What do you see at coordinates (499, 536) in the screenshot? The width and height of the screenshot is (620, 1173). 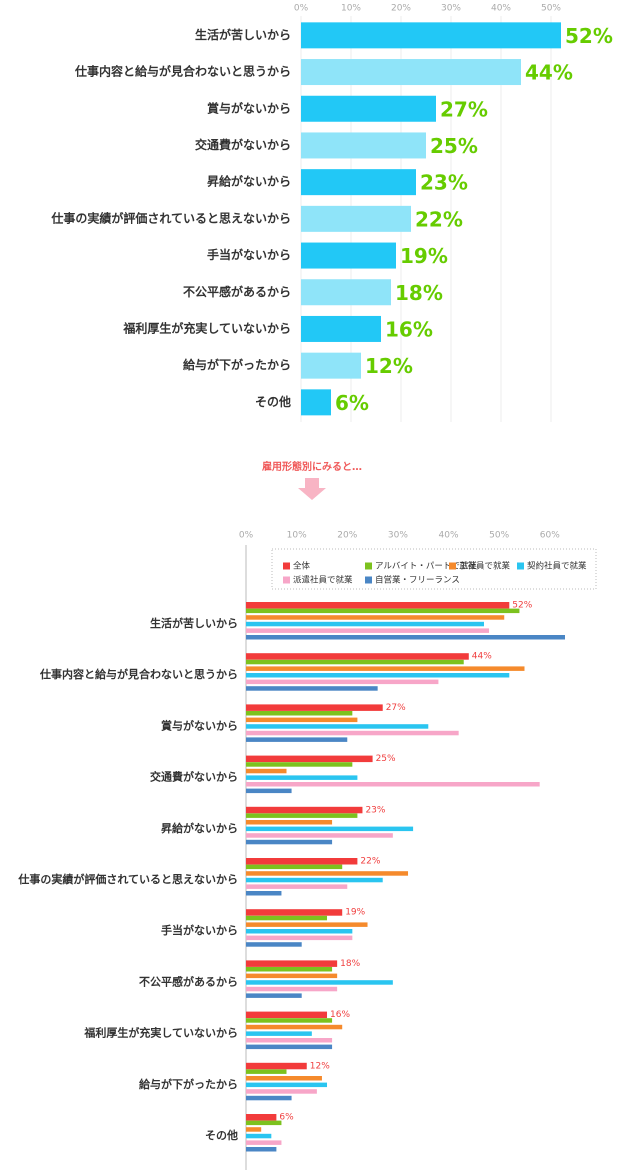 I see `x-tick-label: 50%` at bounding box center [499, 536].